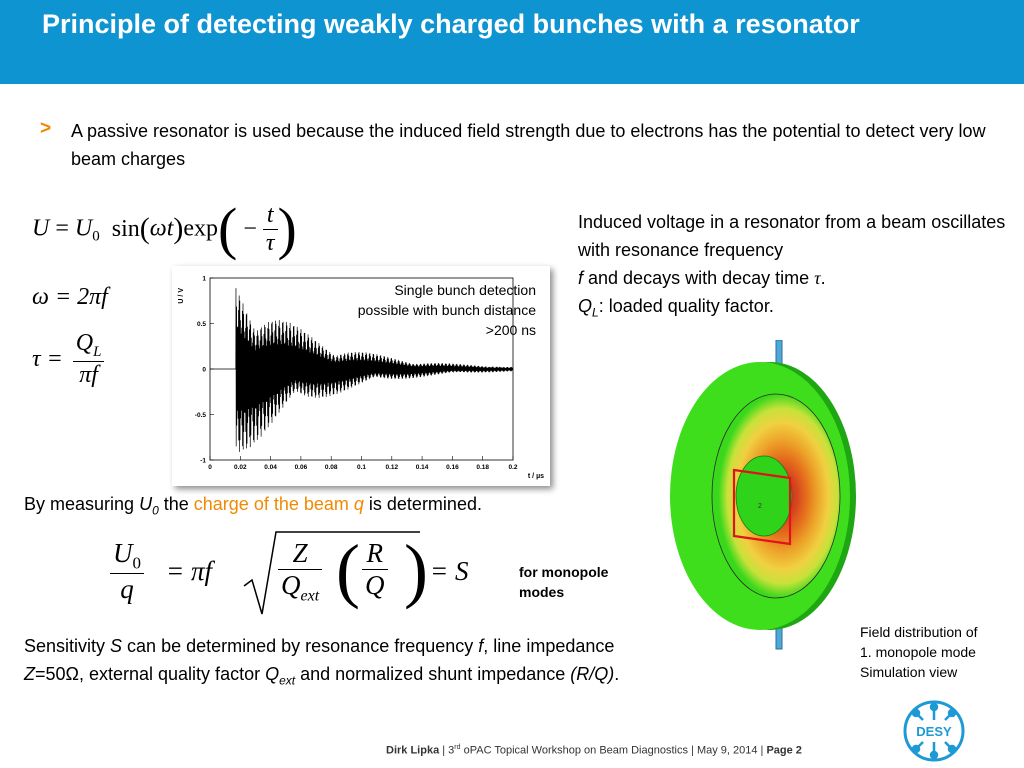  Describe the element at coordinates (201, 415) in the screenshot. I see `y-tick-label: -0.5` at that location.